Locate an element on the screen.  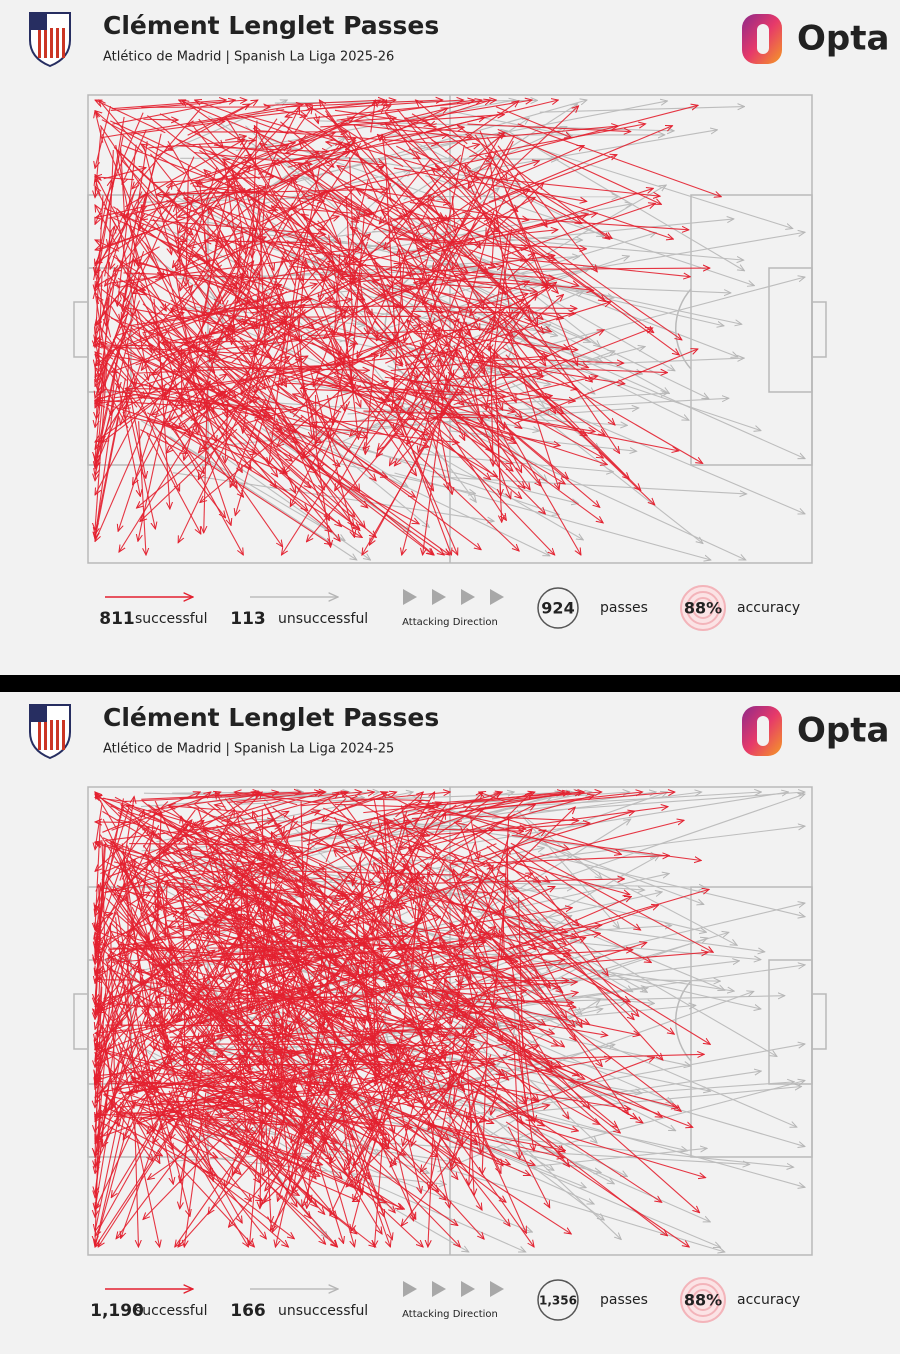
passes-count: 1,356 is located at coordinates (558, 1301).